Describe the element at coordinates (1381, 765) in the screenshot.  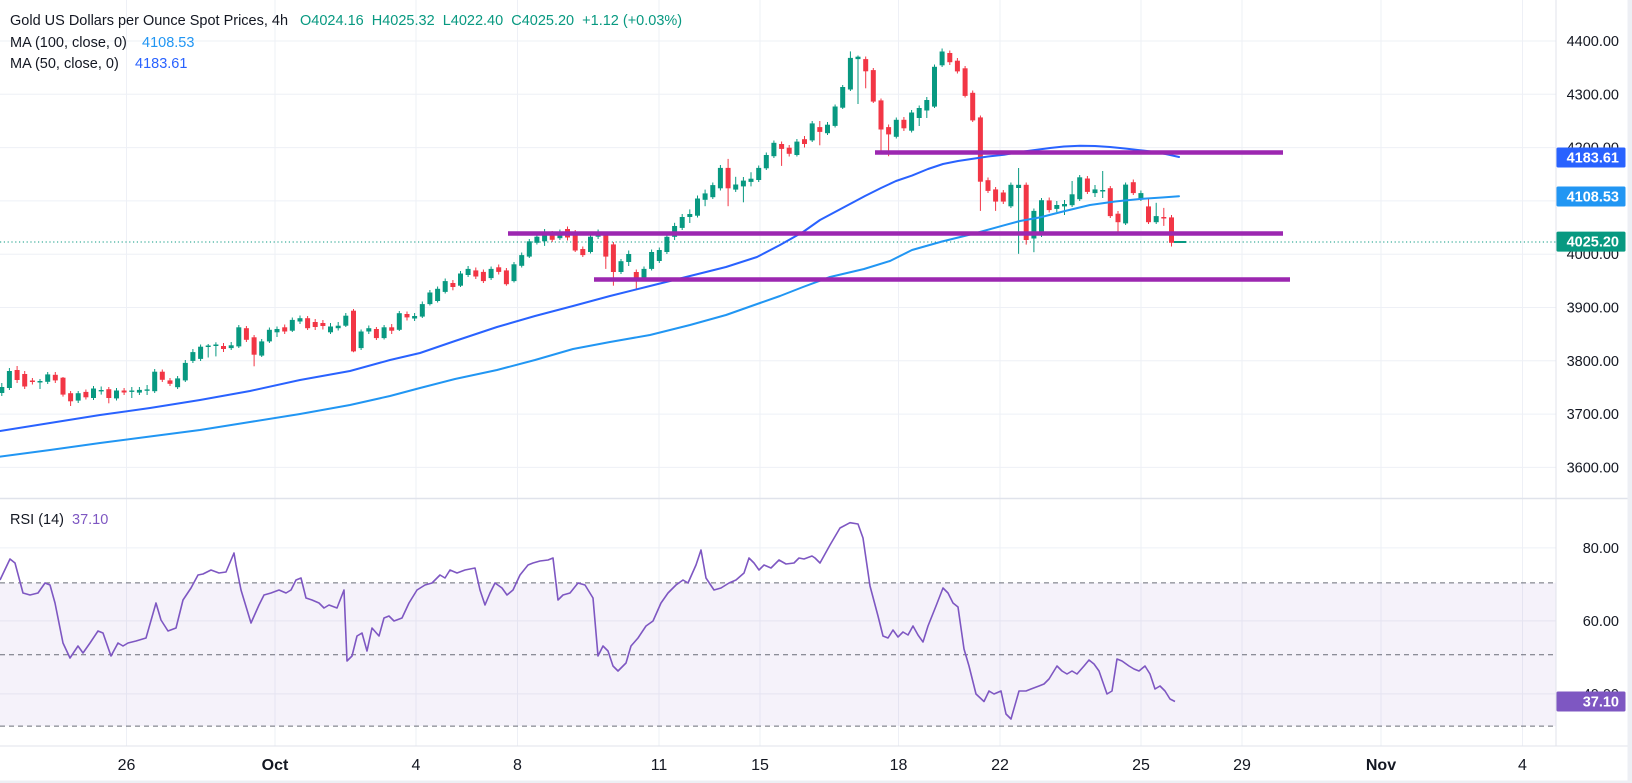
I see `svg-text: Nov` at that location.